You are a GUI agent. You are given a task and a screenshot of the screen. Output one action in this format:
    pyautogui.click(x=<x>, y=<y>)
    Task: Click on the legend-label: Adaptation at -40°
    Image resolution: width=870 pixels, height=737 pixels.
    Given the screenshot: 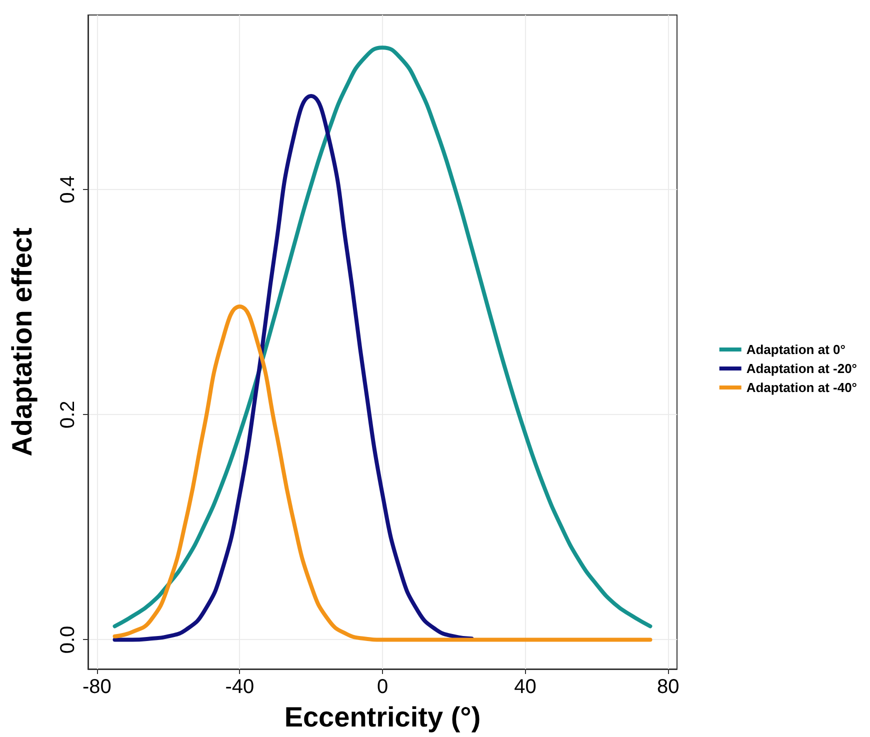 What is the action you would take?
    pyautogui.click(x=802, y=387)
    